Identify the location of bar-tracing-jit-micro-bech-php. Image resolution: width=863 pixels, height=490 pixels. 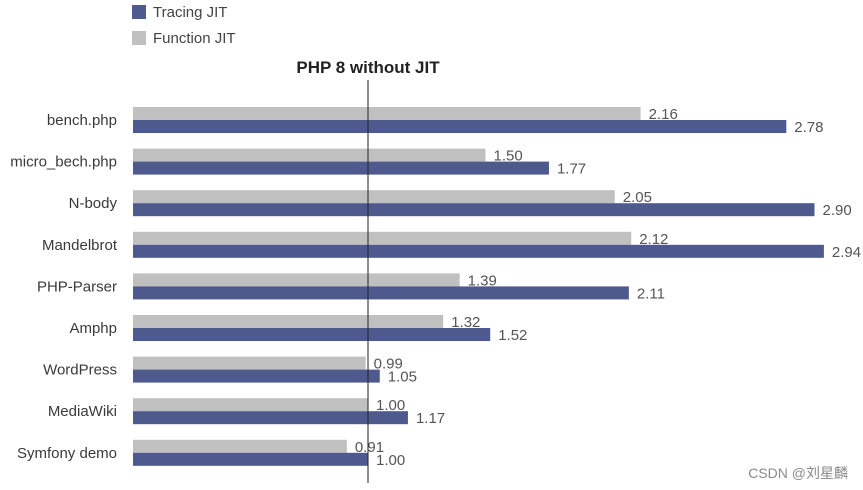
(341, 168).